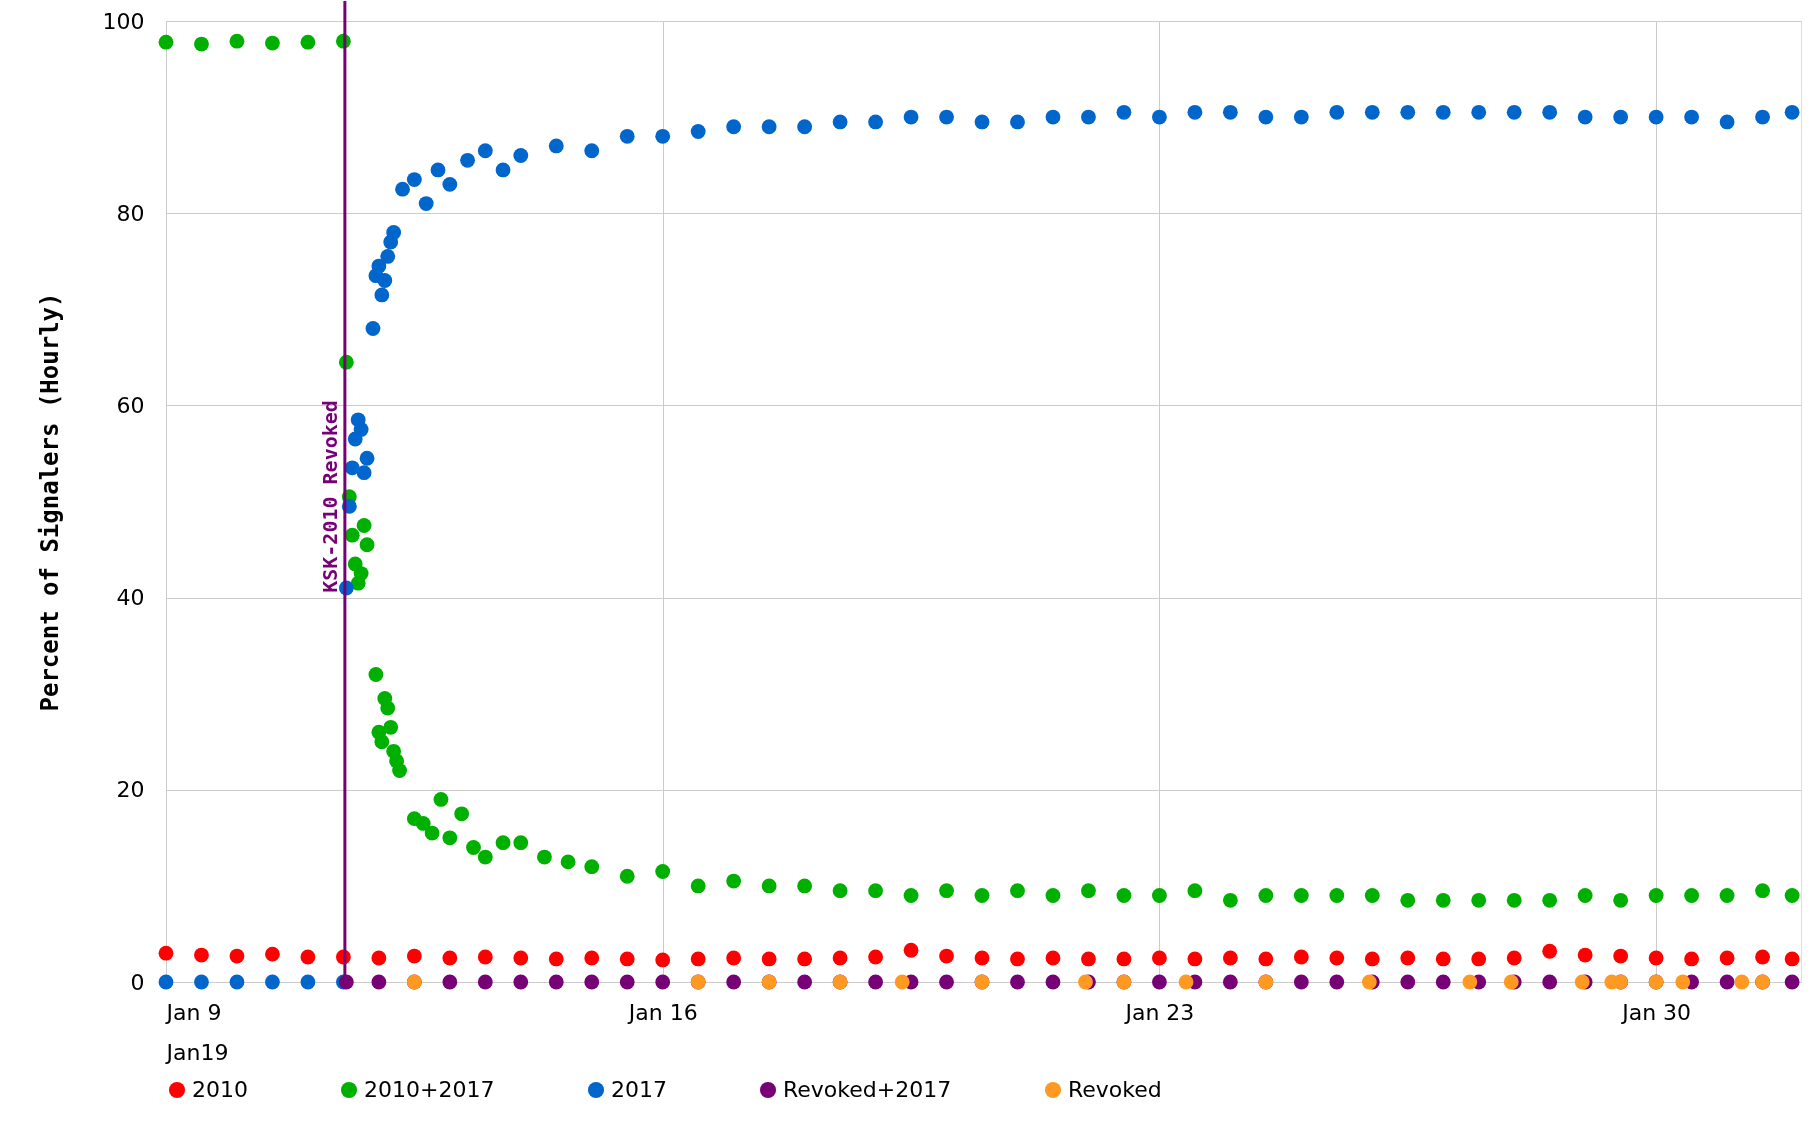  What do you see at coordinates (220, 1089) in the screenshot?
I see `legend-label: 2010` at bounding box center [220, 1089].